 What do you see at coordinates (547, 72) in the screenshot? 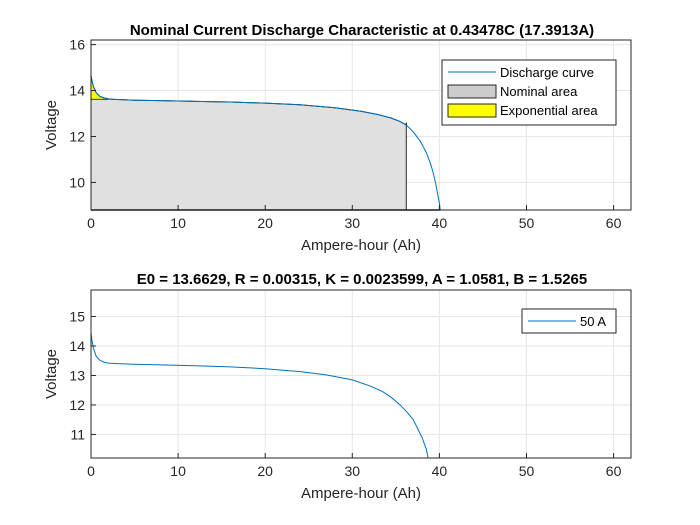
I see `legend-discharge-curve-label: Discharge curve` at bounding box center [547, 72].